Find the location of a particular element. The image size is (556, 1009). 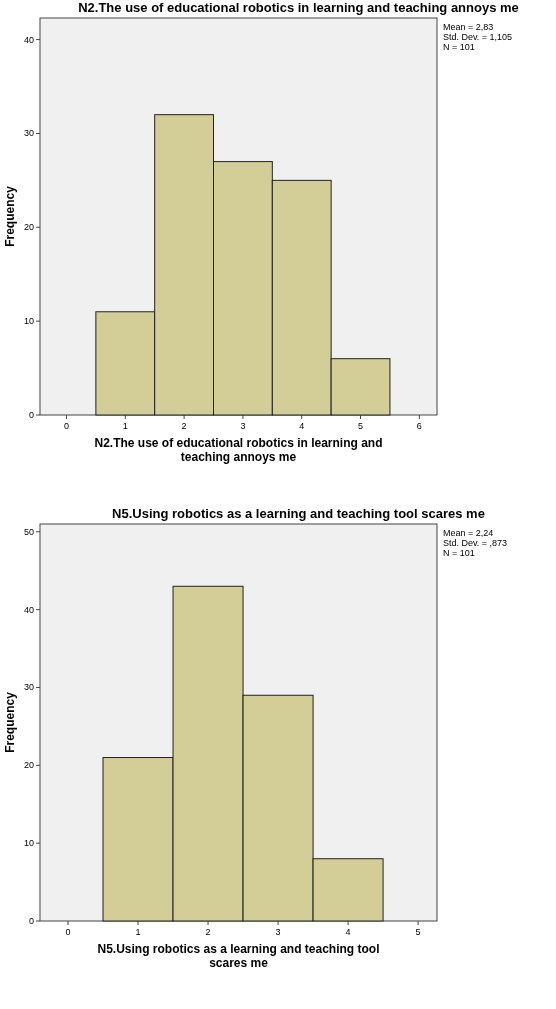

text: Mean = 2,83 is located at coordinates (468, 27).